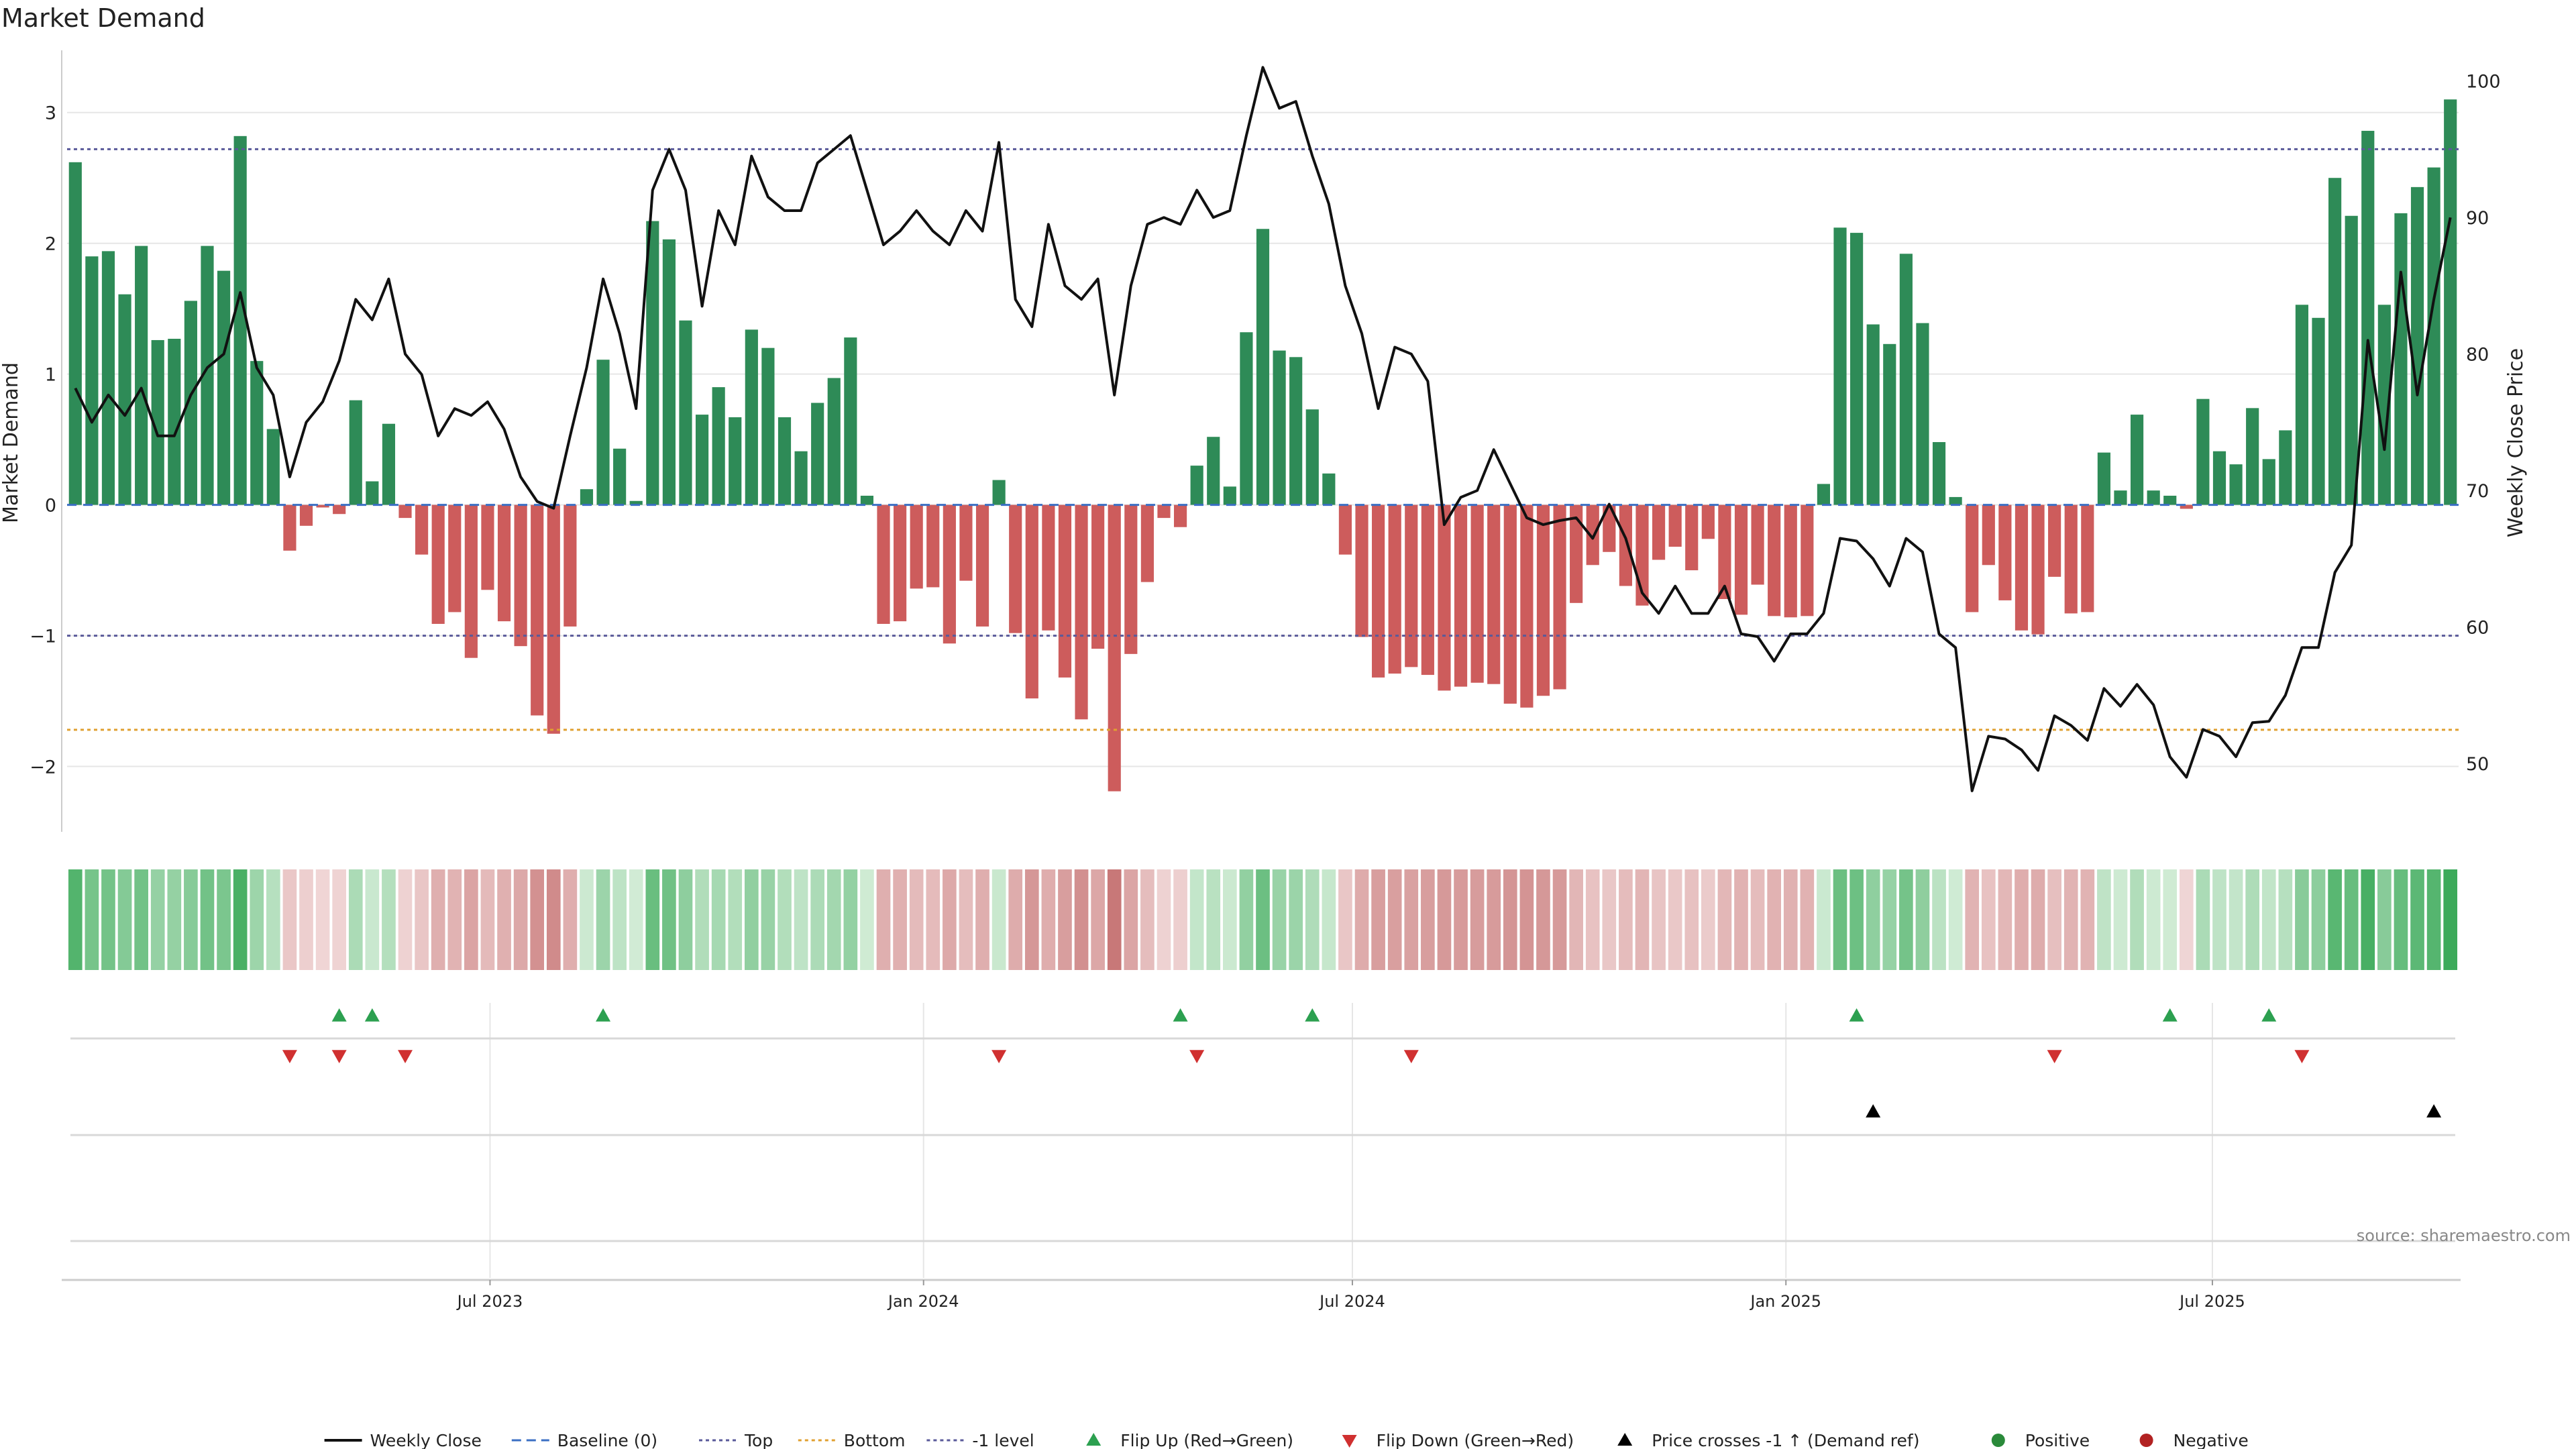  Describe the element at coordinates (426, 1440) in the screenshot. I see `legend-label: Weekly Close` at that location.